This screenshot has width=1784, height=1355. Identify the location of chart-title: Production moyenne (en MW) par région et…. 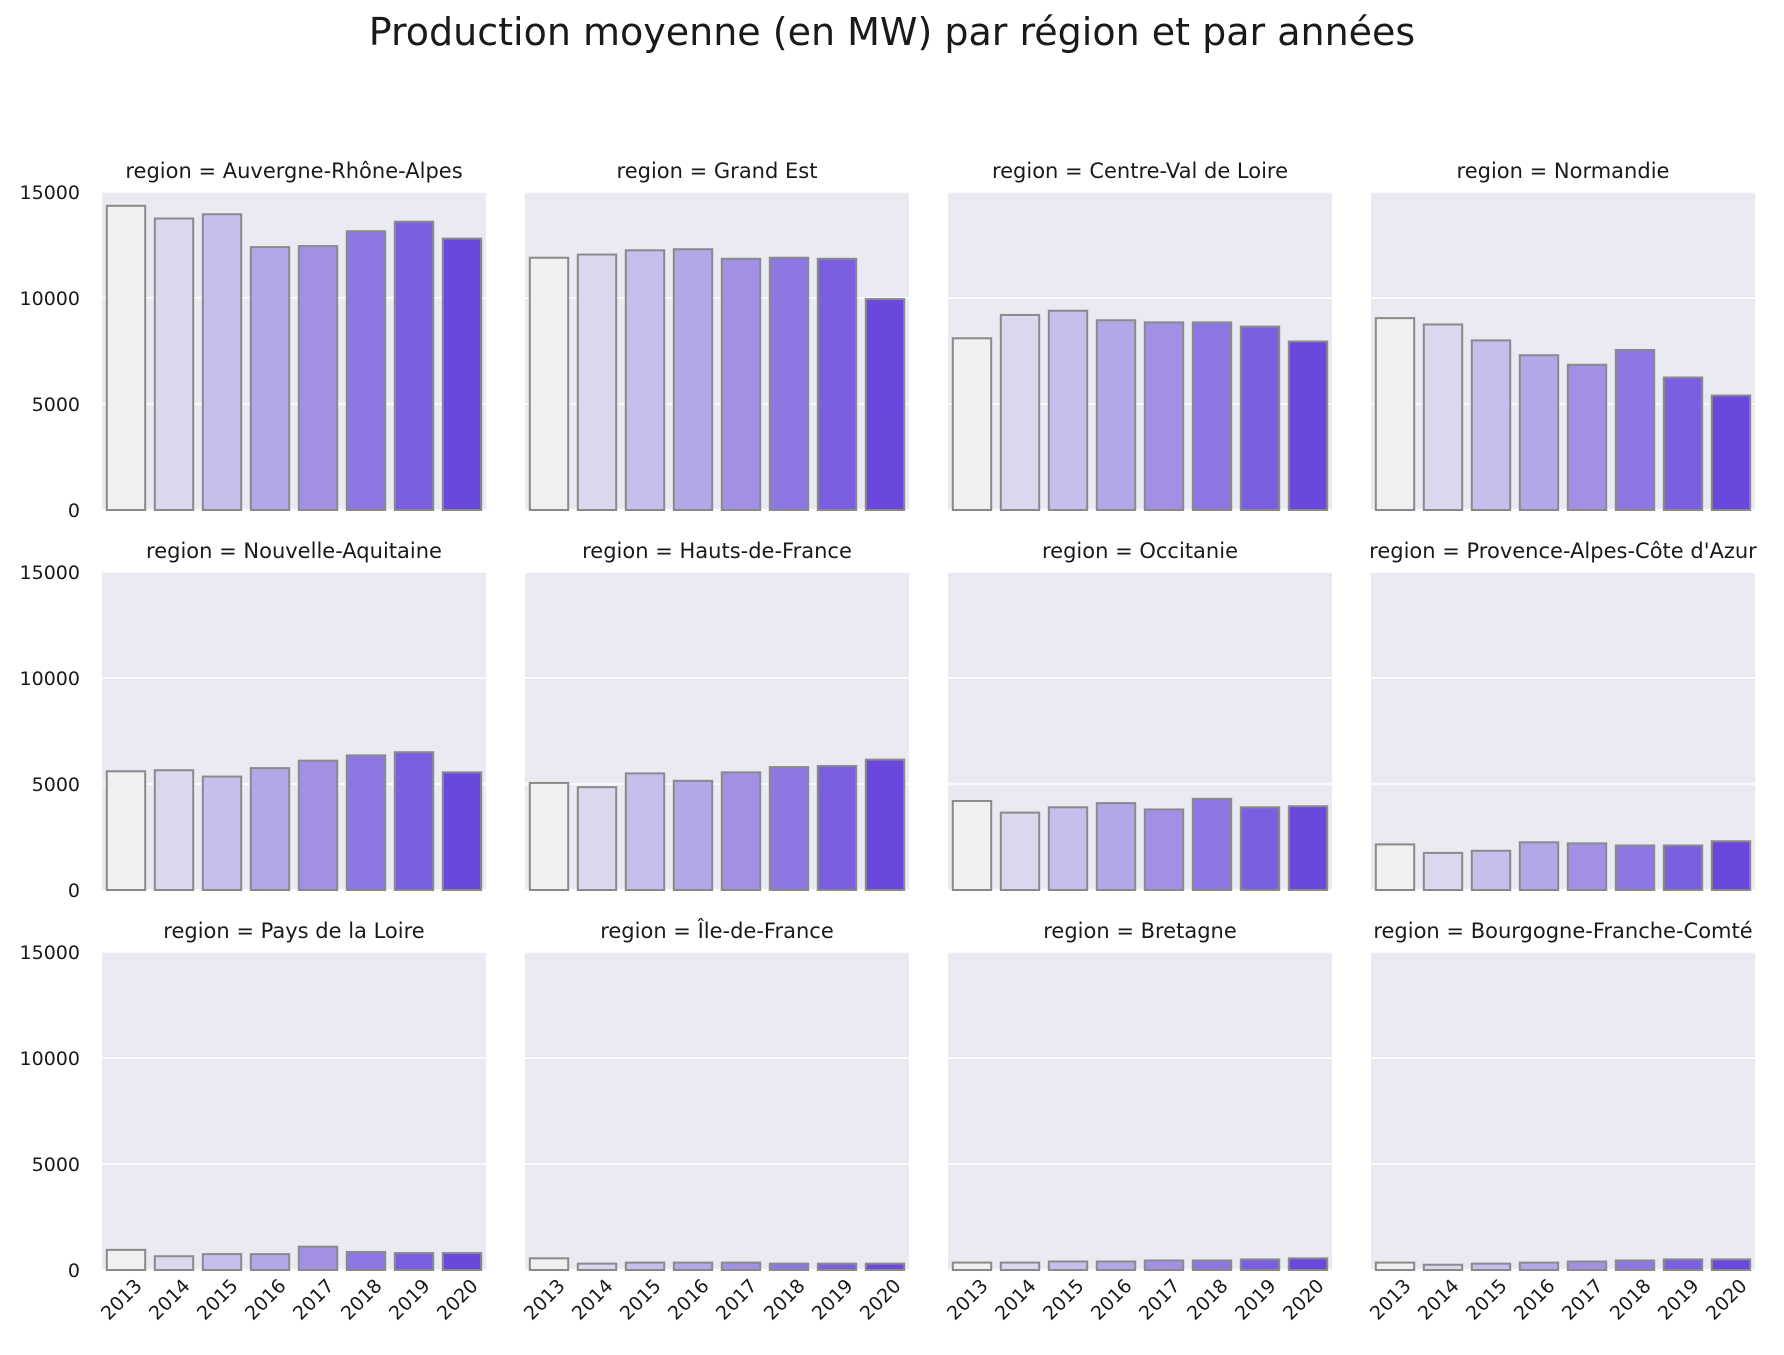
(892, 32).